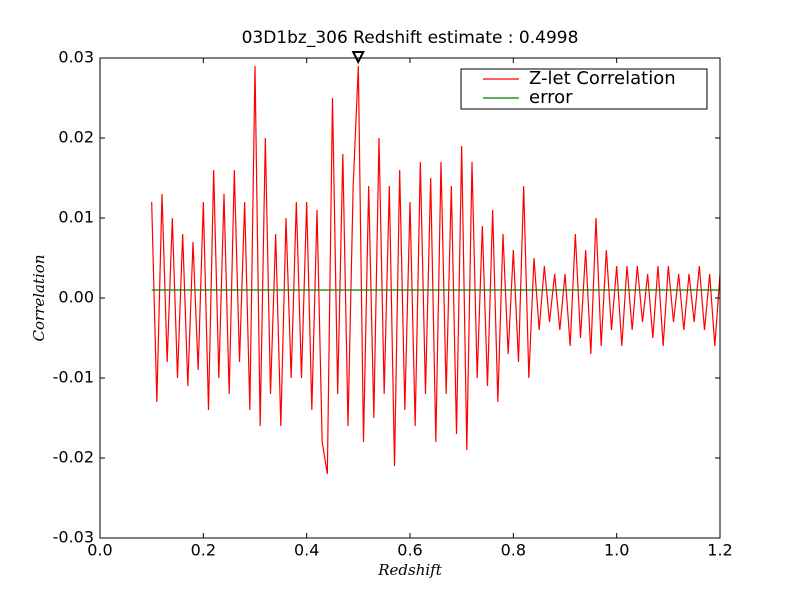  I want to click on x-tick-label: 0.8, so click(513, 550).